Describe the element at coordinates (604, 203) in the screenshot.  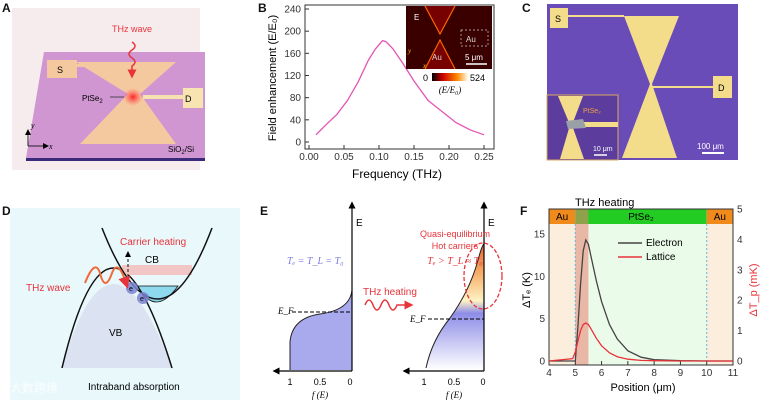
I see `chart-title: THz heating` at that location.